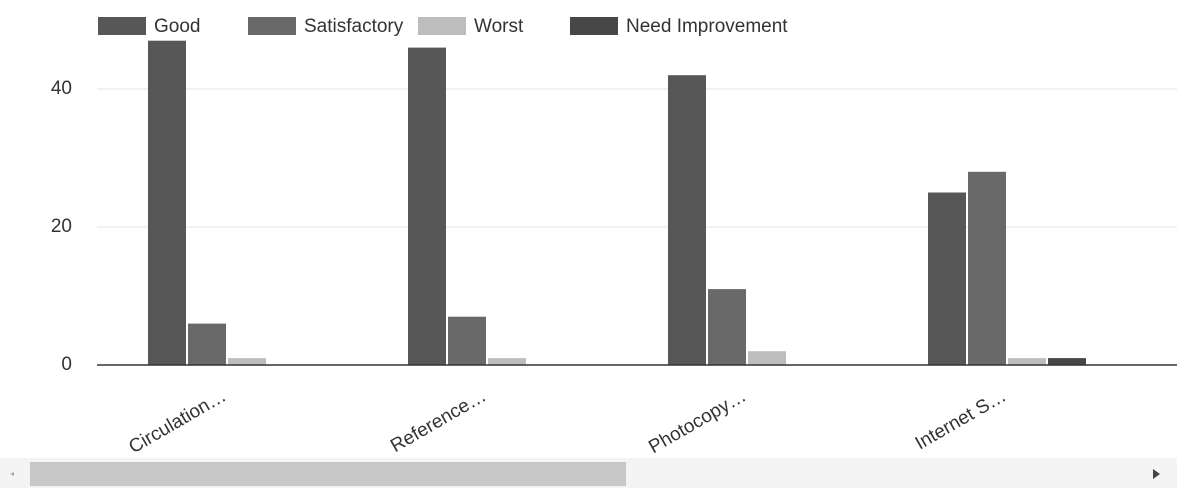  Describe the element at coordinates (354, 26) in the screenshot. I see `legend-label: Satisfactory` at that location.